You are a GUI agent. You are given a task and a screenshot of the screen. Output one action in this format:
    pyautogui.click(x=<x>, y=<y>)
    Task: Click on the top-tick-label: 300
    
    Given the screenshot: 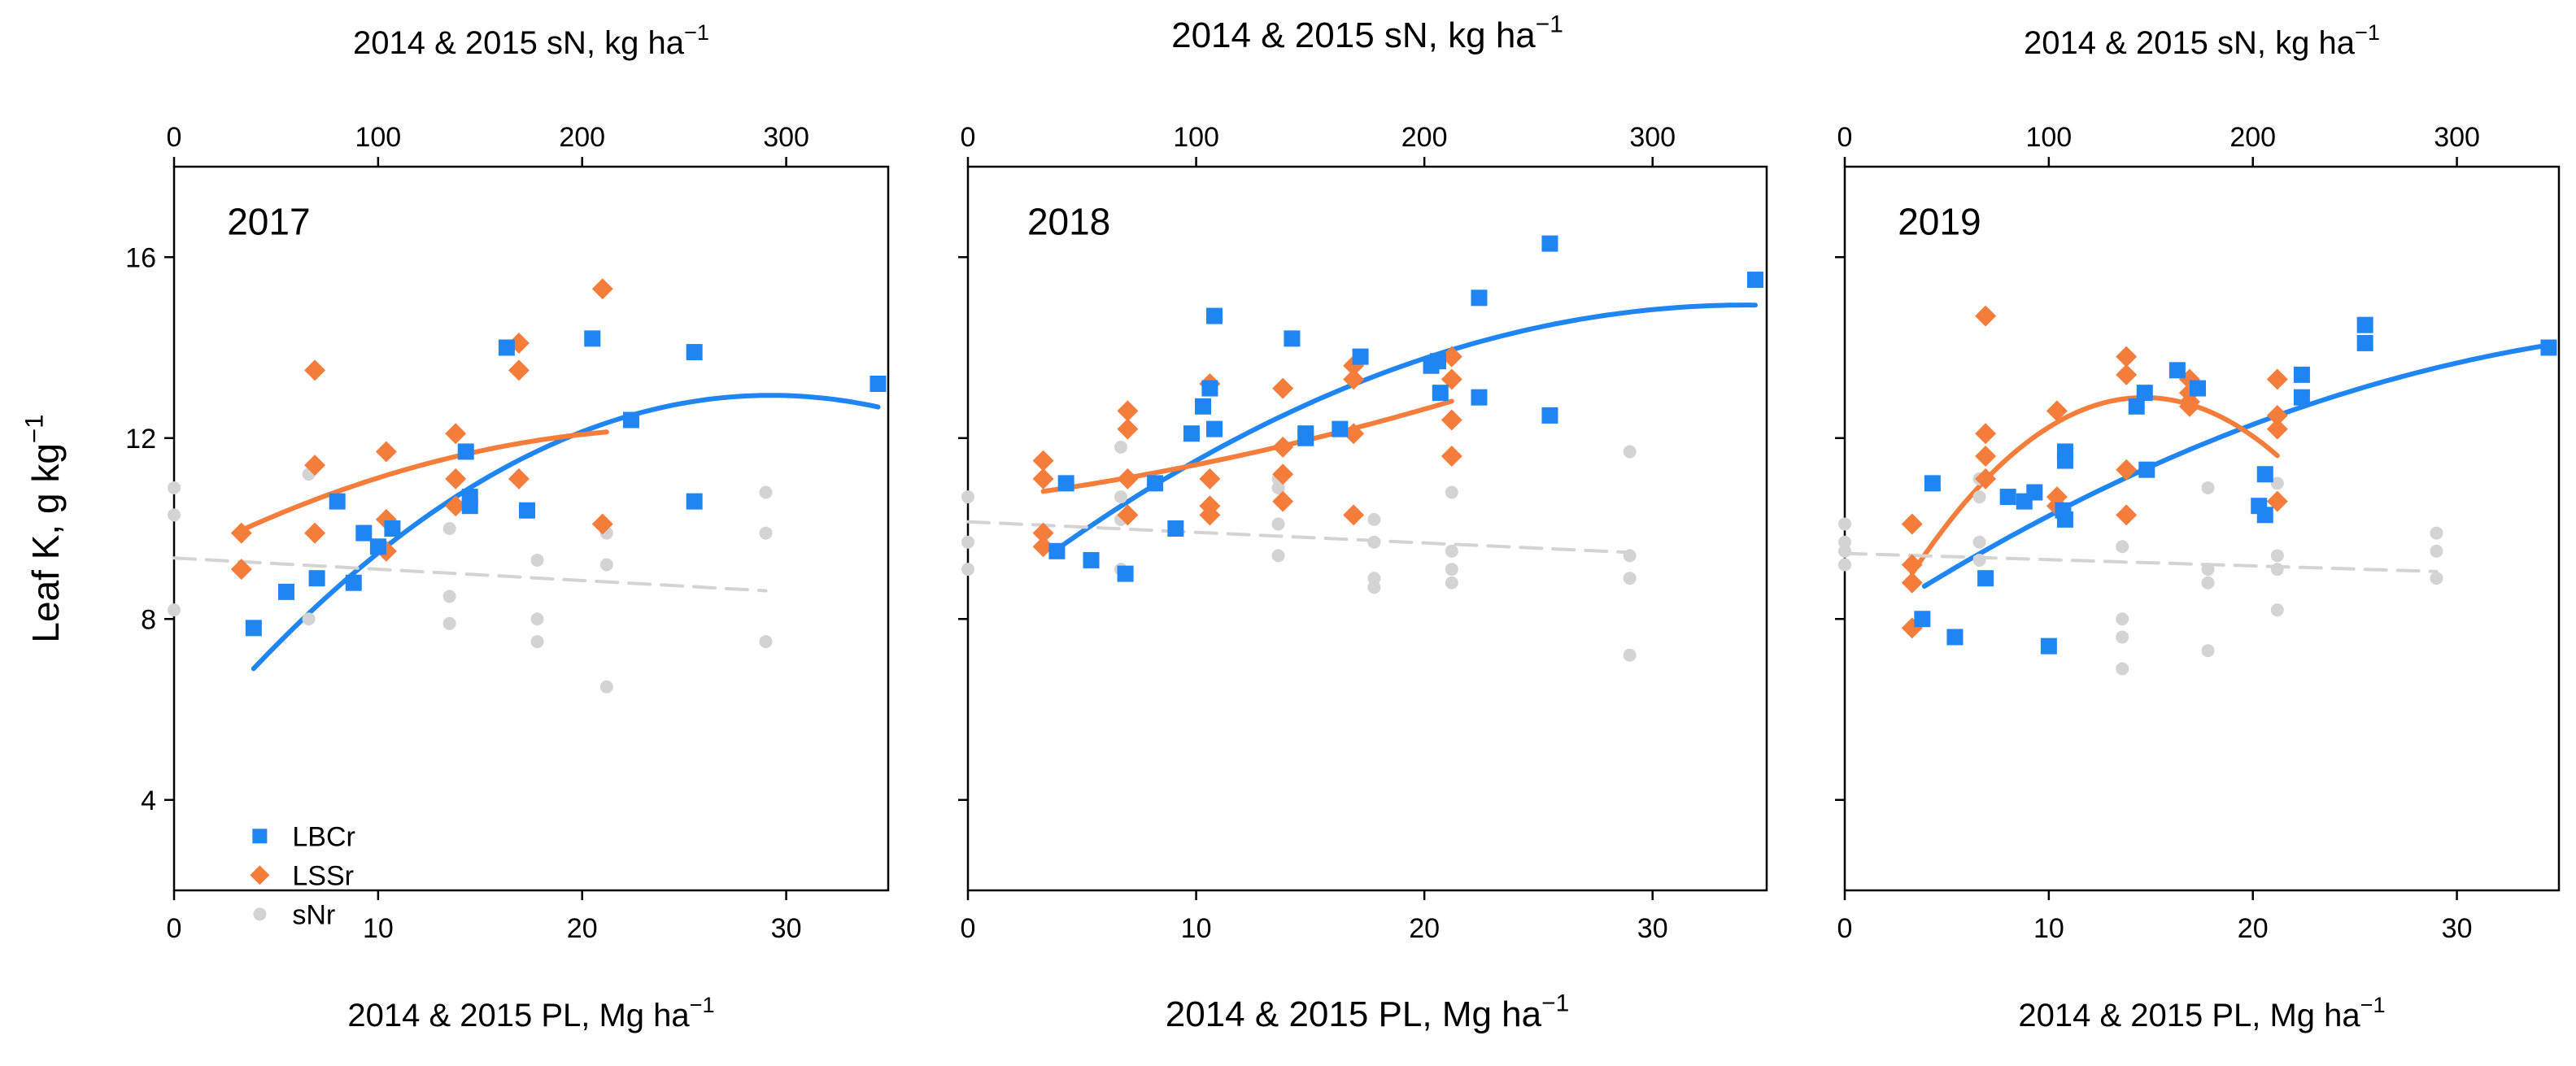 What is the action you would take?
    pyautogui.click(x=786, y=137)
    